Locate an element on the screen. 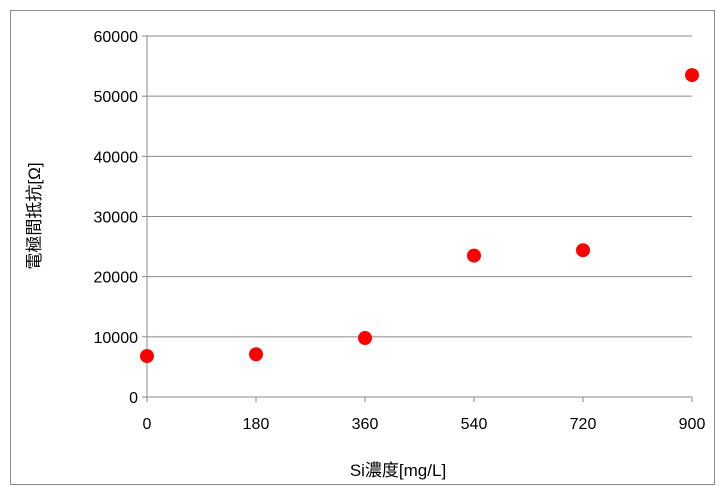  x-tick-label: 0 is located at coordinates (147, 424).